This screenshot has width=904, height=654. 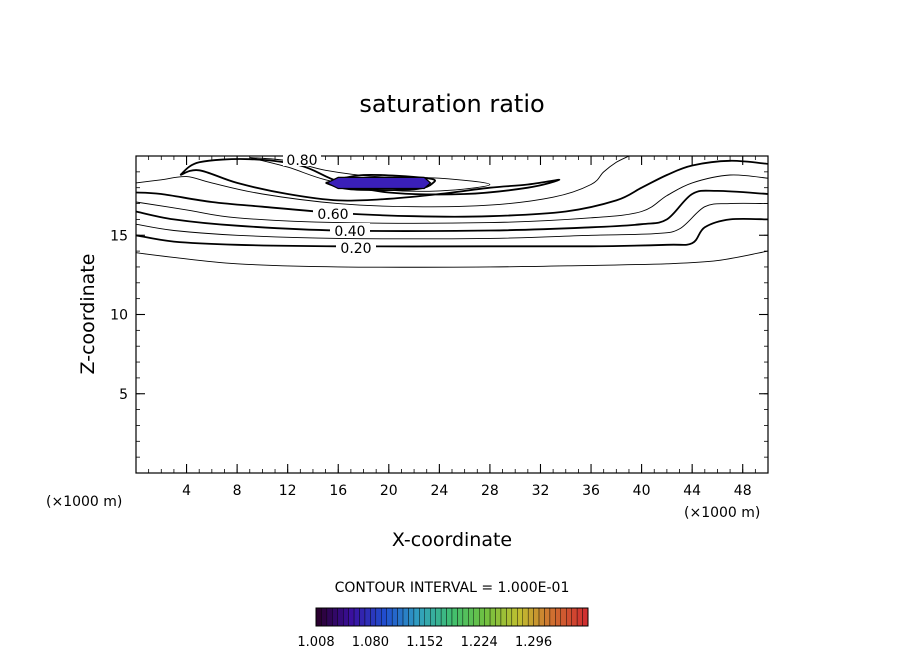 I want to click on filled-contour-region, so click(x=378, y=183).